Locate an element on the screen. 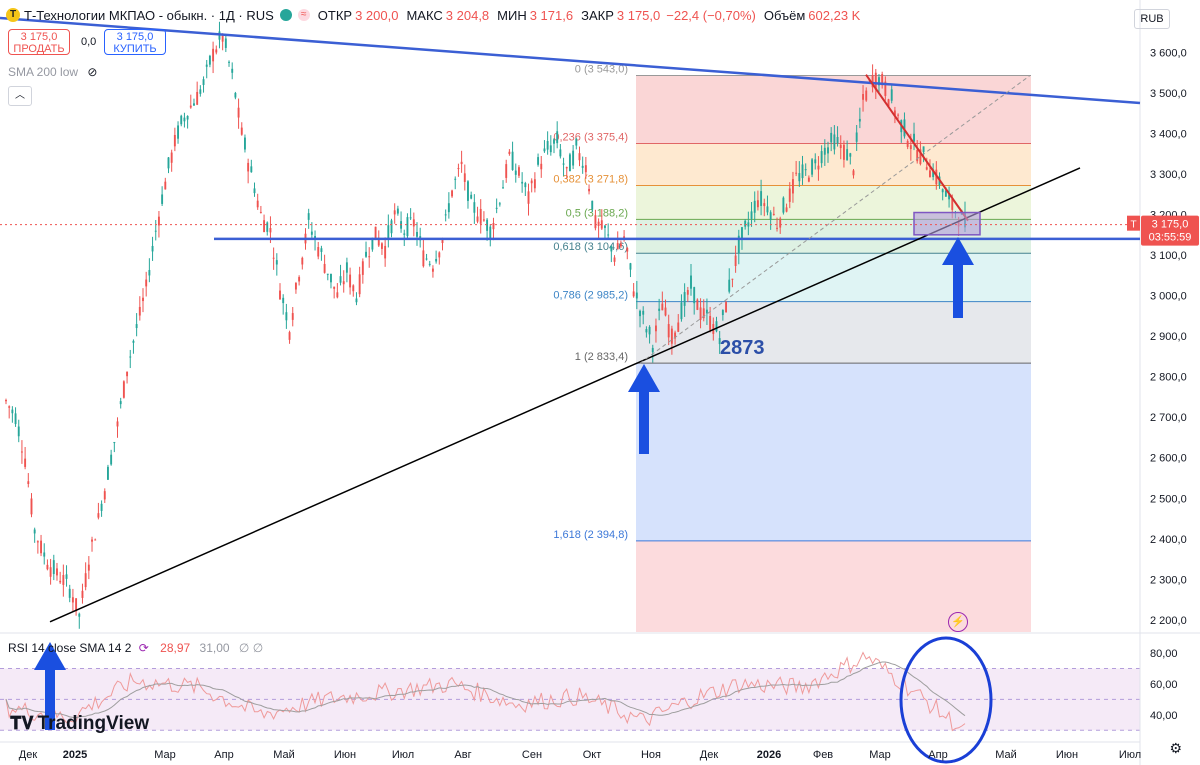 This screenshot has height=765, width=1200. time-tick-label: Апр is located at coordinates (937, 755).